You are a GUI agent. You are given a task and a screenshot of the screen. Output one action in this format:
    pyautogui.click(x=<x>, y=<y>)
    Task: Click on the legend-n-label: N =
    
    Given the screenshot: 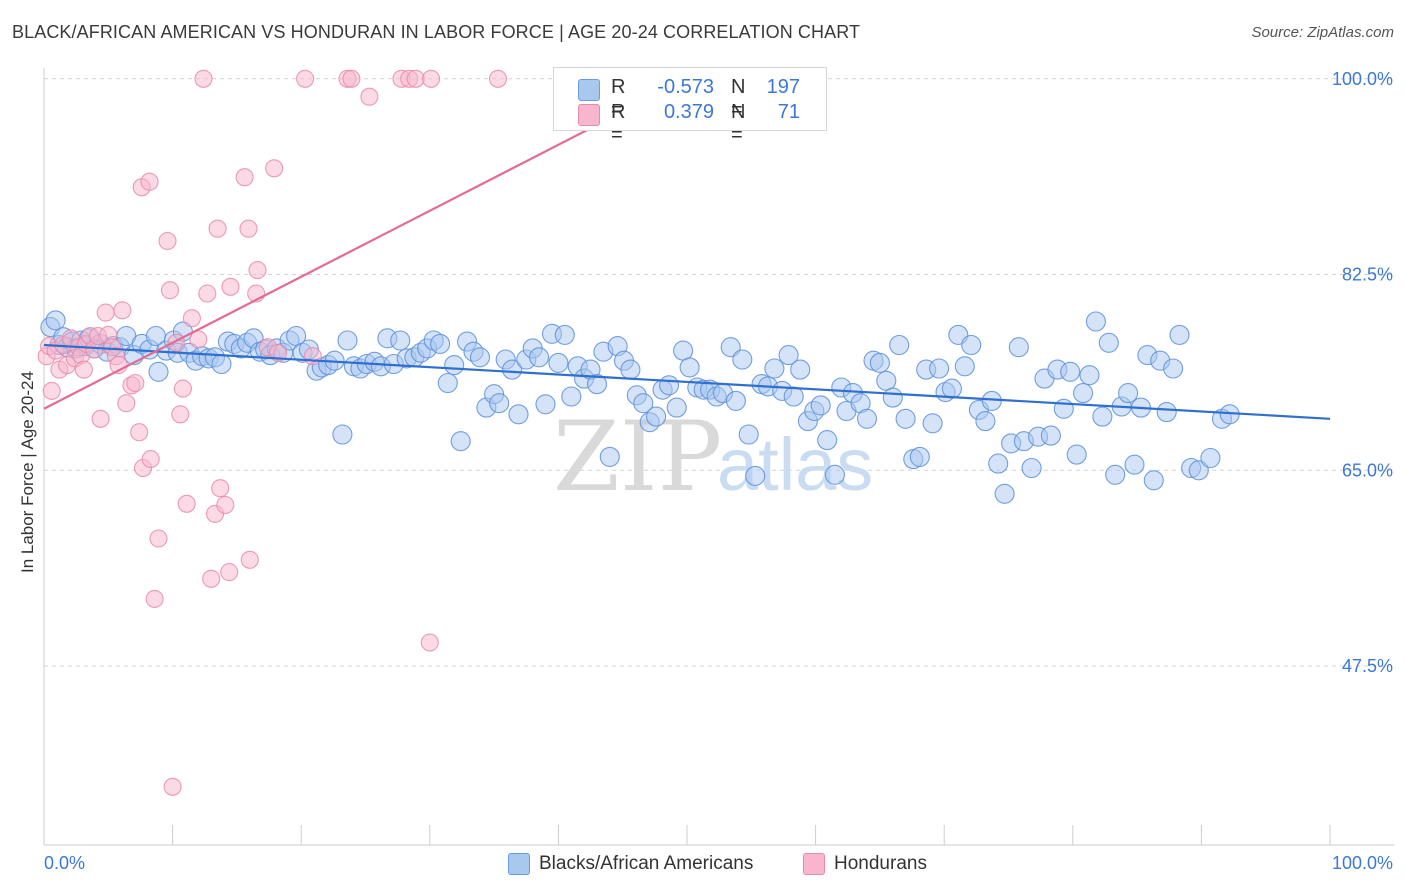 What is the action you would take?
    pyautogui.click(x=738, y=123)
    